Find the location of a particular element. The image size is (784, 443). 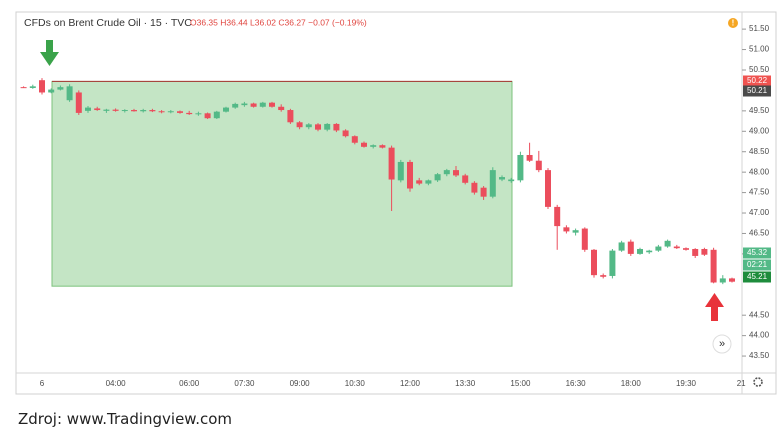

x-tick-label: 19:30 is located at coordinates (686, 383).